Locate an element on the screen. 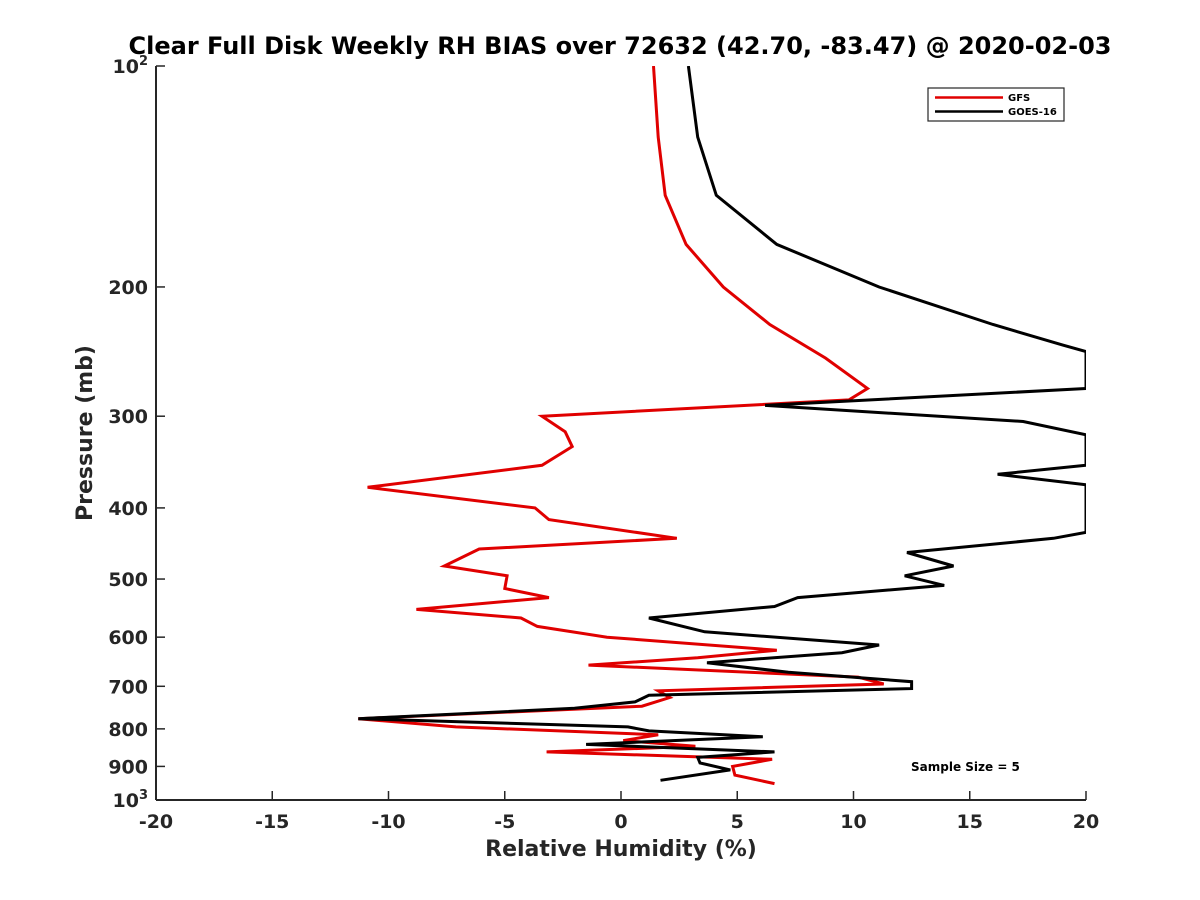 This screenshot has height=900, width=1200. y-tick-label: 200 is located at coordinates (128, 288).